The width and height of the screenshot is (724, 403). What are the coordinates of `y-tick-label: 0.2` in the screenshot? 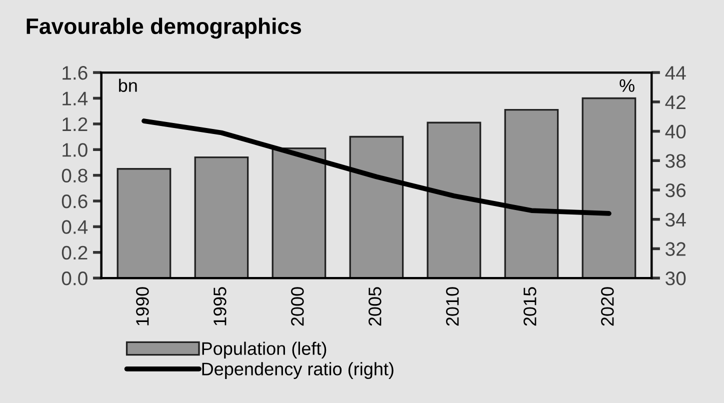 It's located at (75, 253).